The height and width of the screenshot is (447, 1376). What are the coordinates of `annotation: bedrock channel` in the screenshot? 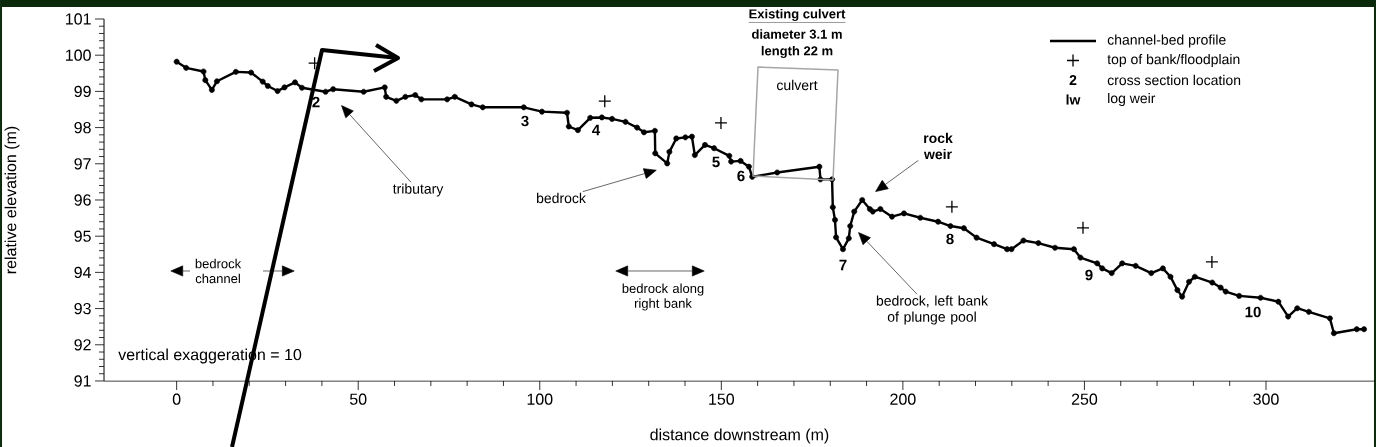 It's located at (218, 271).